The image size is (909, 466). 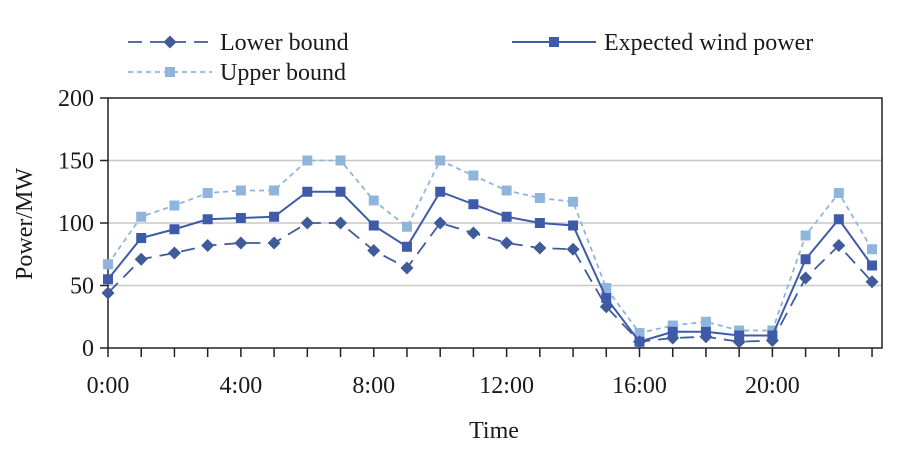 I want to click on y-tick-label-3: 150, so click(x=76, y=162).